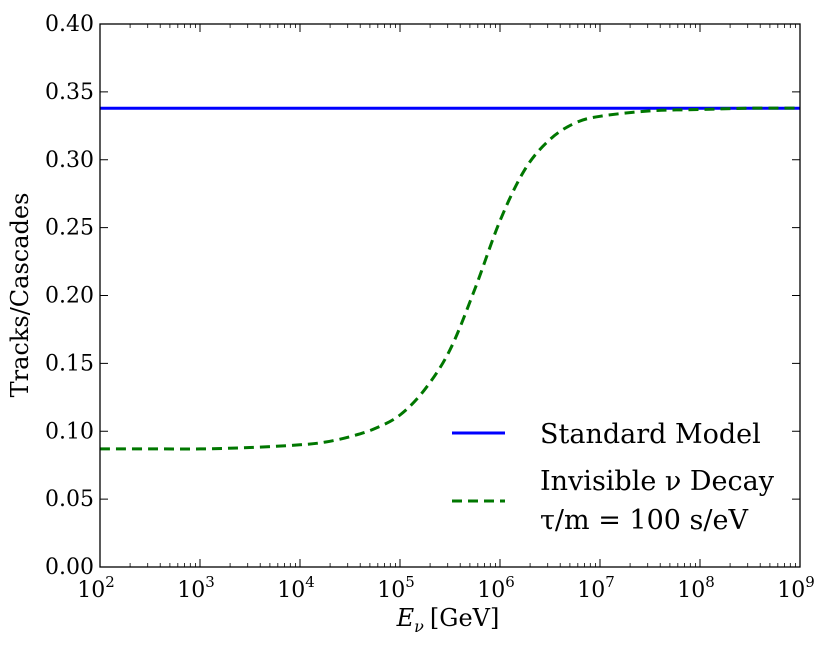 This screenshot has height=647, width=830. I want to click on y-tick-label: 0.20, so click(69, 296).